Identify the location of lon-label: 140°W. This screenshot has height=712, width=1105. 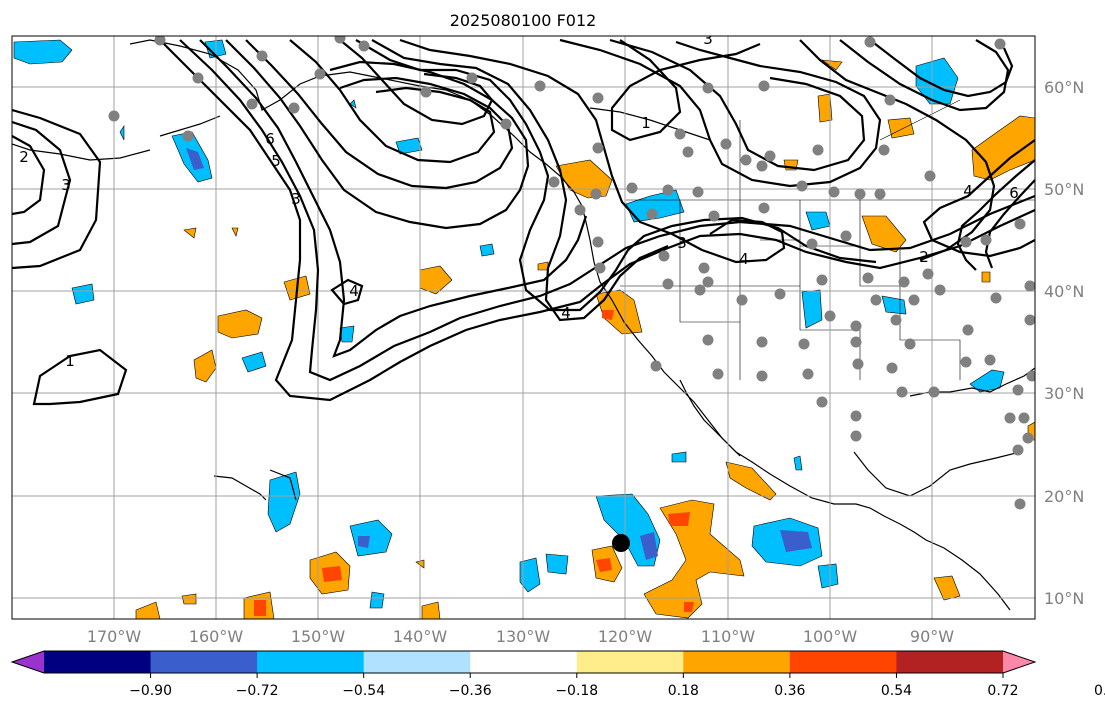
(420, 636).